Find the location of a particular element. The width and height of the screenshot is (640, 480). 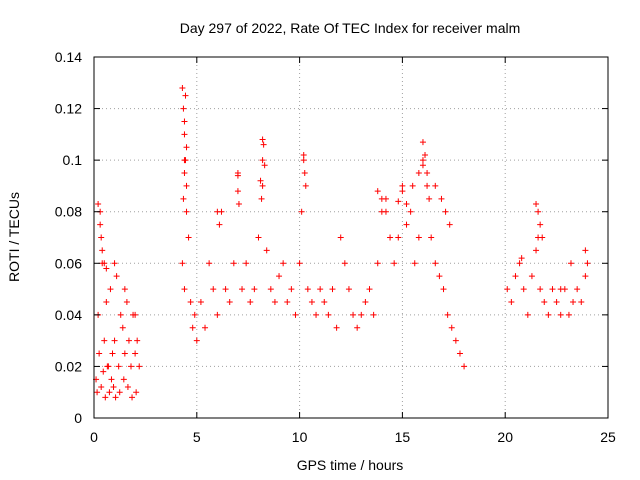

x-axis-label: GPS time / hours is located at coordinates (350, 465).